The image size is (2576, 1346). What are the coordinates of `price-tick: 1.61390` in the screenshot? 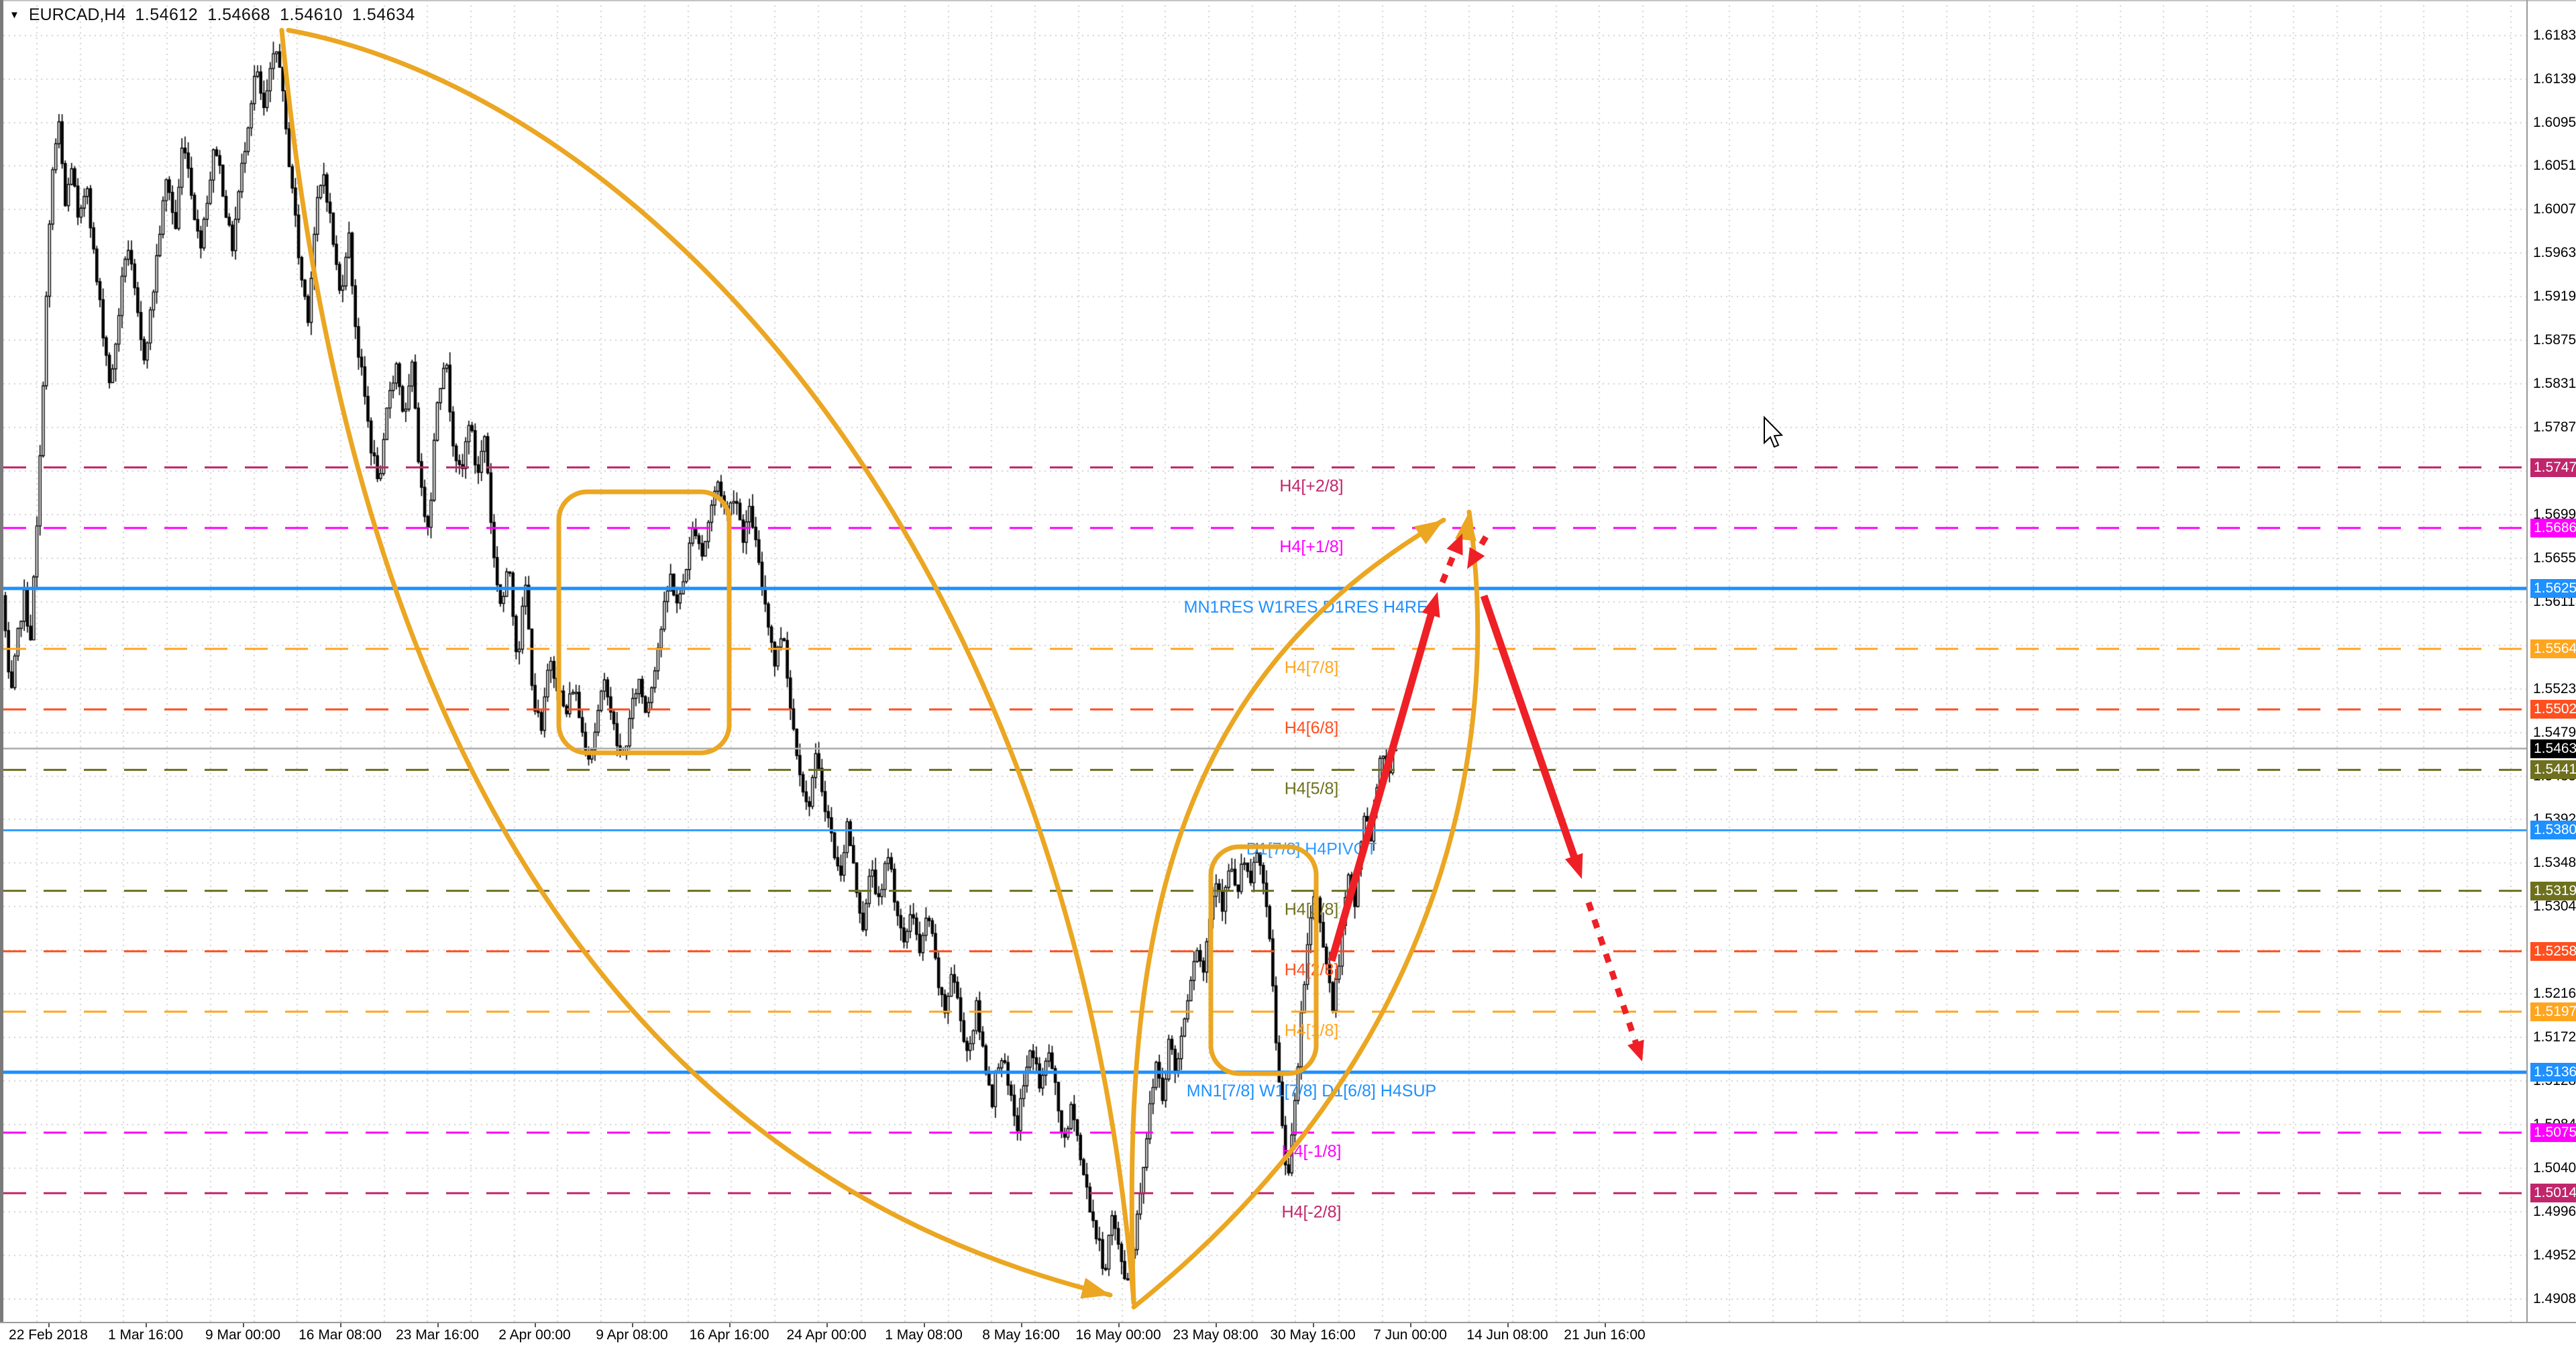 It's located at (2554, 79).